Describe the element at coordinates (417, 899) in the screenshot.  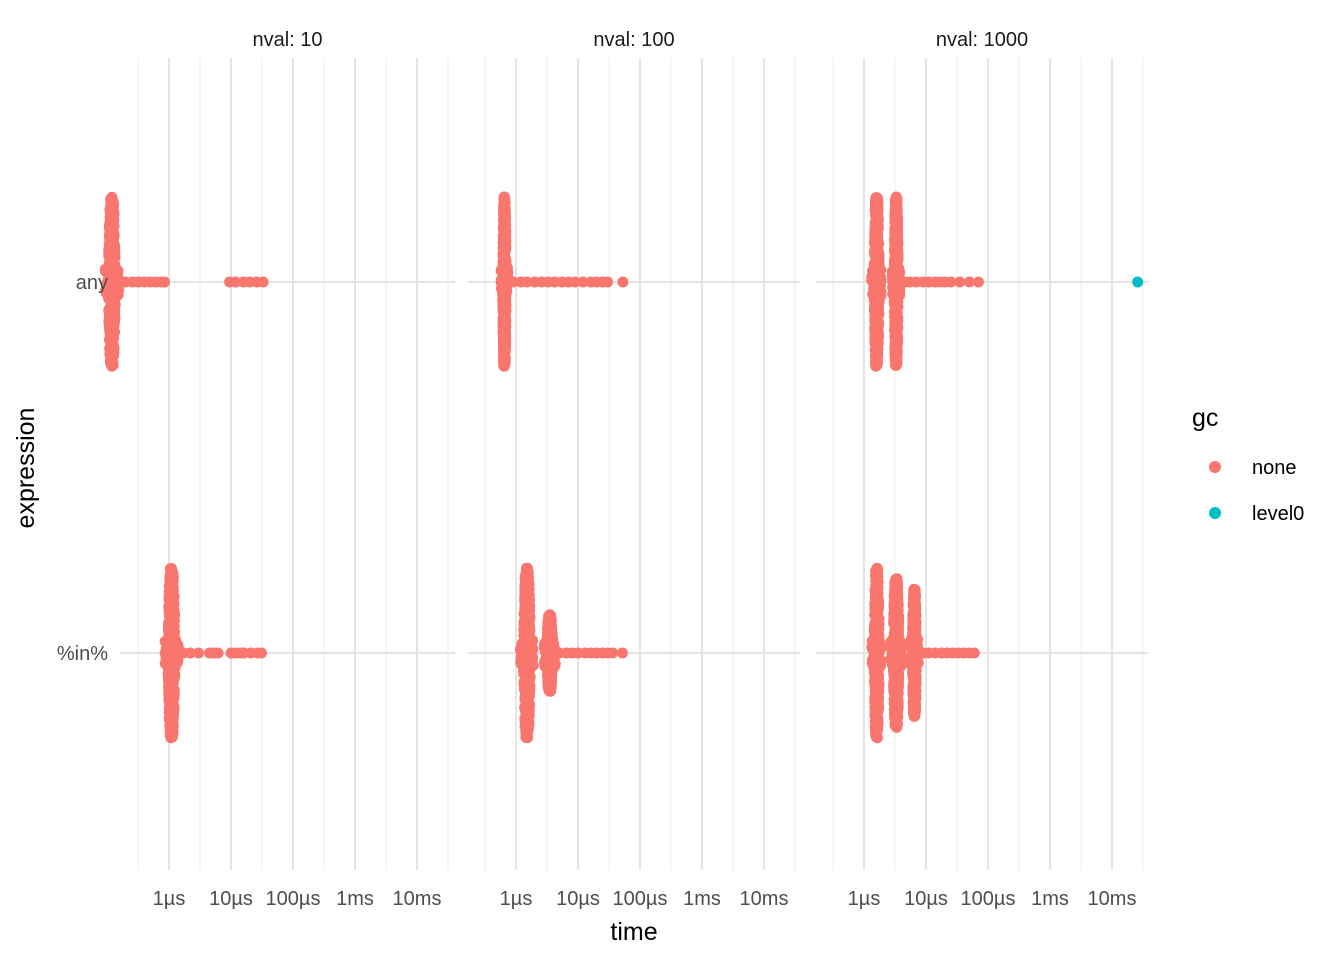
I see `x-tick-label: 10ms` at that location.